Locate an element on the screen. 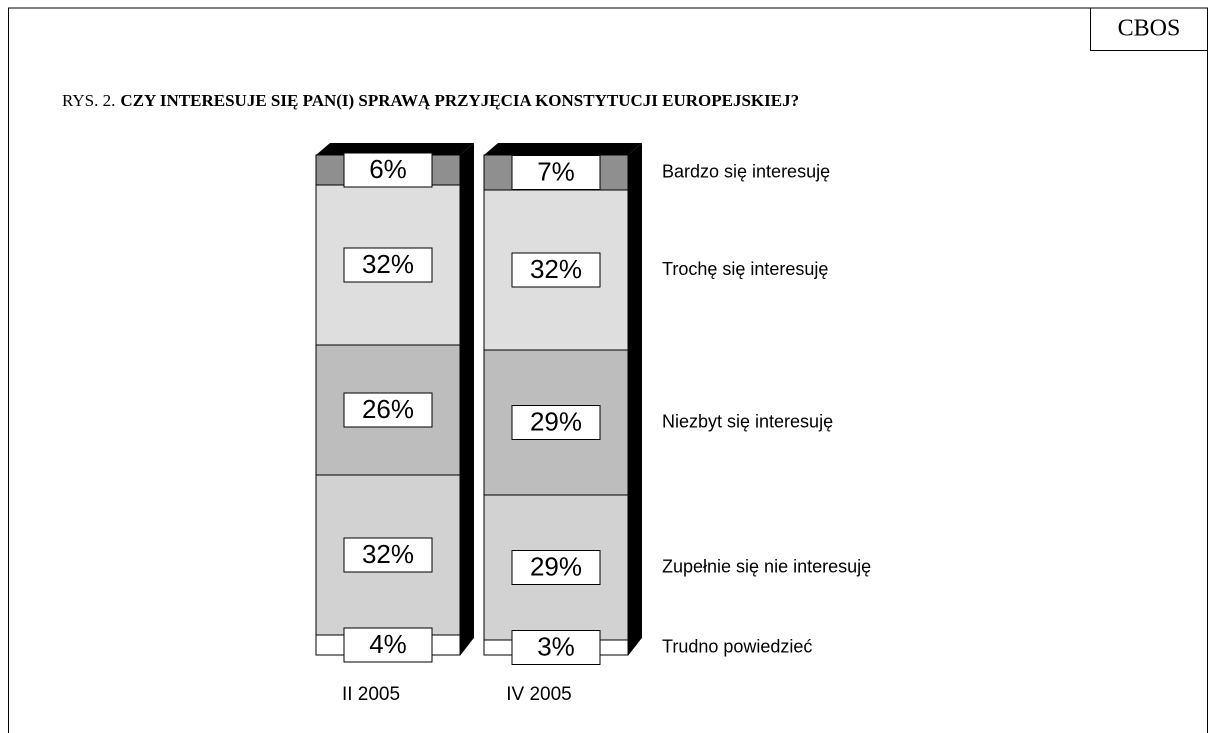 This screenshot has height=733, width=1208. legend-label: Trochę się interesuję is located at coordinates (745, 269).